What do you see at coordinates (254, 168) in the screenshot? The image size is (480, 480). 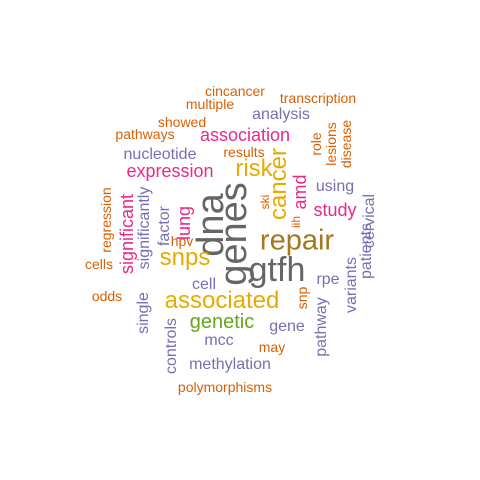 I see `word-risk: risk` at bounding box center [254, 168].